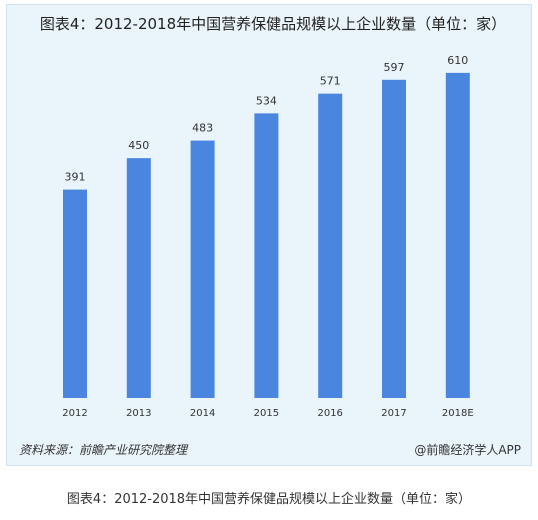  I want to click on x-tick-label: 2017, so click(393, 413).